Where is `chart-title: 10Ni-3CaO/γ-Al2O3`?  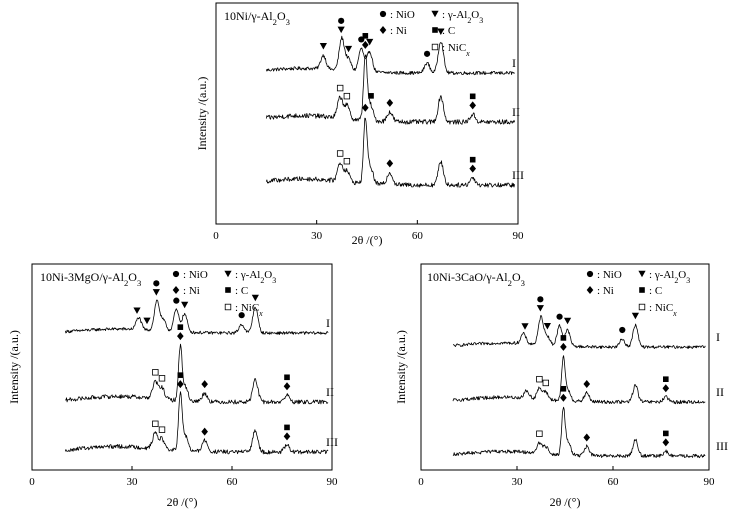
chart-title: 10Ni-3CaO/γ-Al2O3 is located at coordinates (476, 279).